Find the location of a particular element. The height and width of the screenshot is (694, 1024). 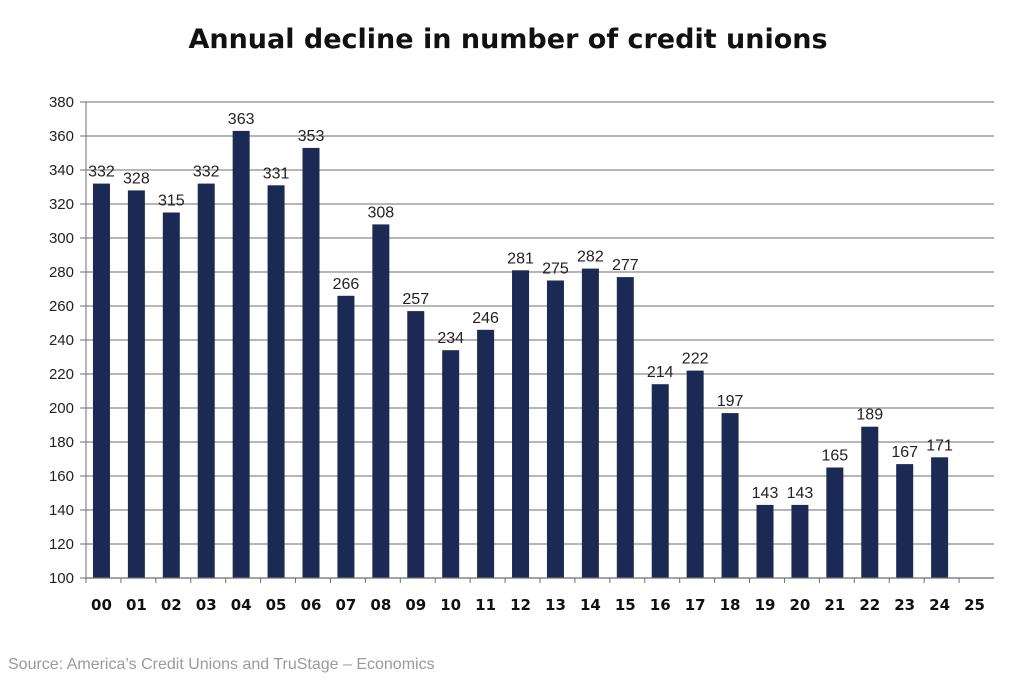

y-tick-label: 280 is located at coordinates (61, 272).